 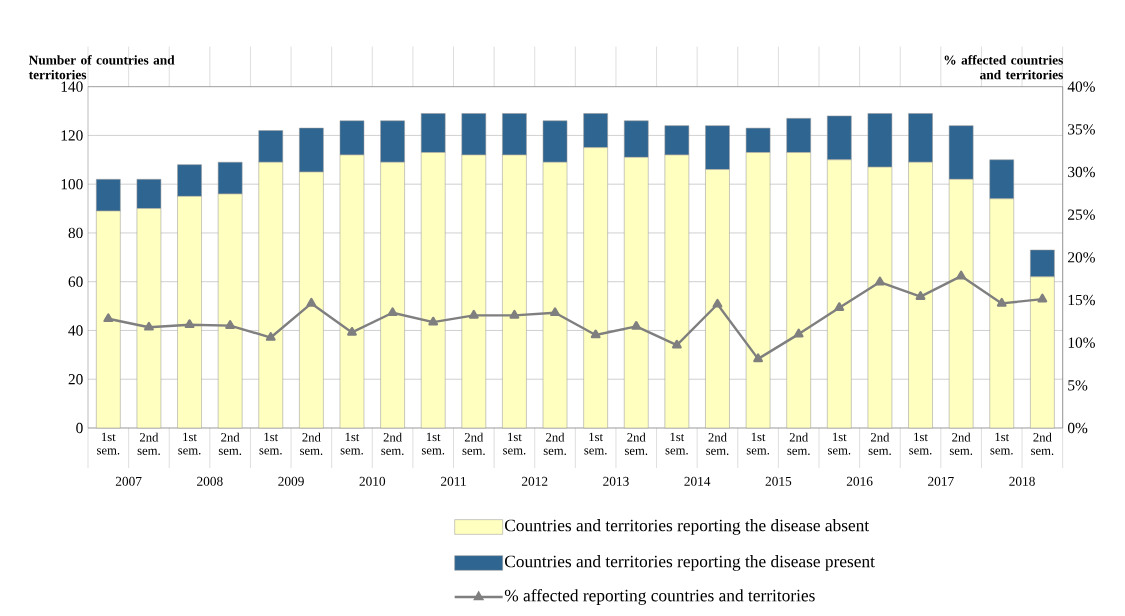 What do you see at coordinates (689, 563) in the screenshot?
I see `legend-label: Countries and territories reporting the disease present` at bounding box center [689, 563].